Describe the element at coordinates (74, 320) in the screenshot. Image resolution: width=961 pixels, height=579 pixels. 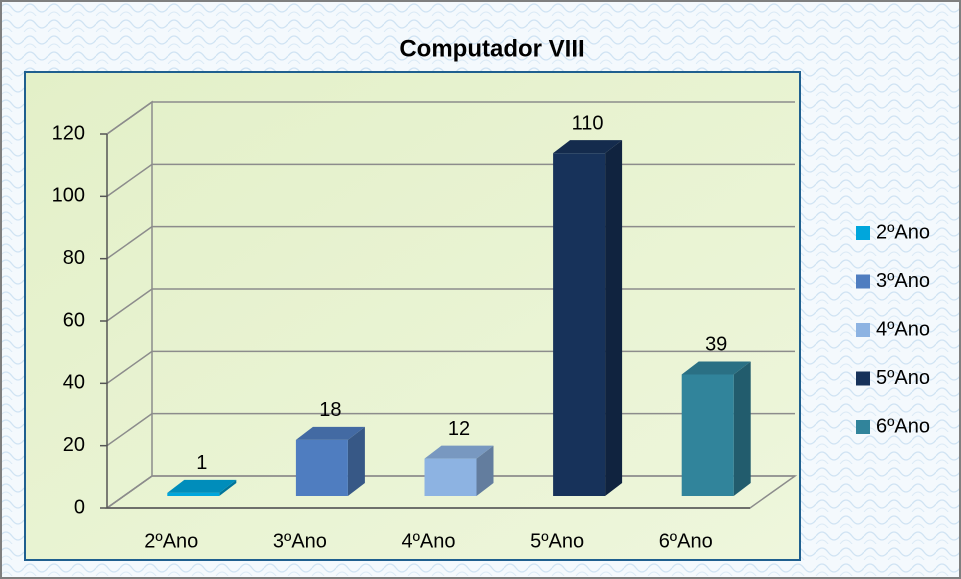
I see `y-tick-label: 60` at that location.